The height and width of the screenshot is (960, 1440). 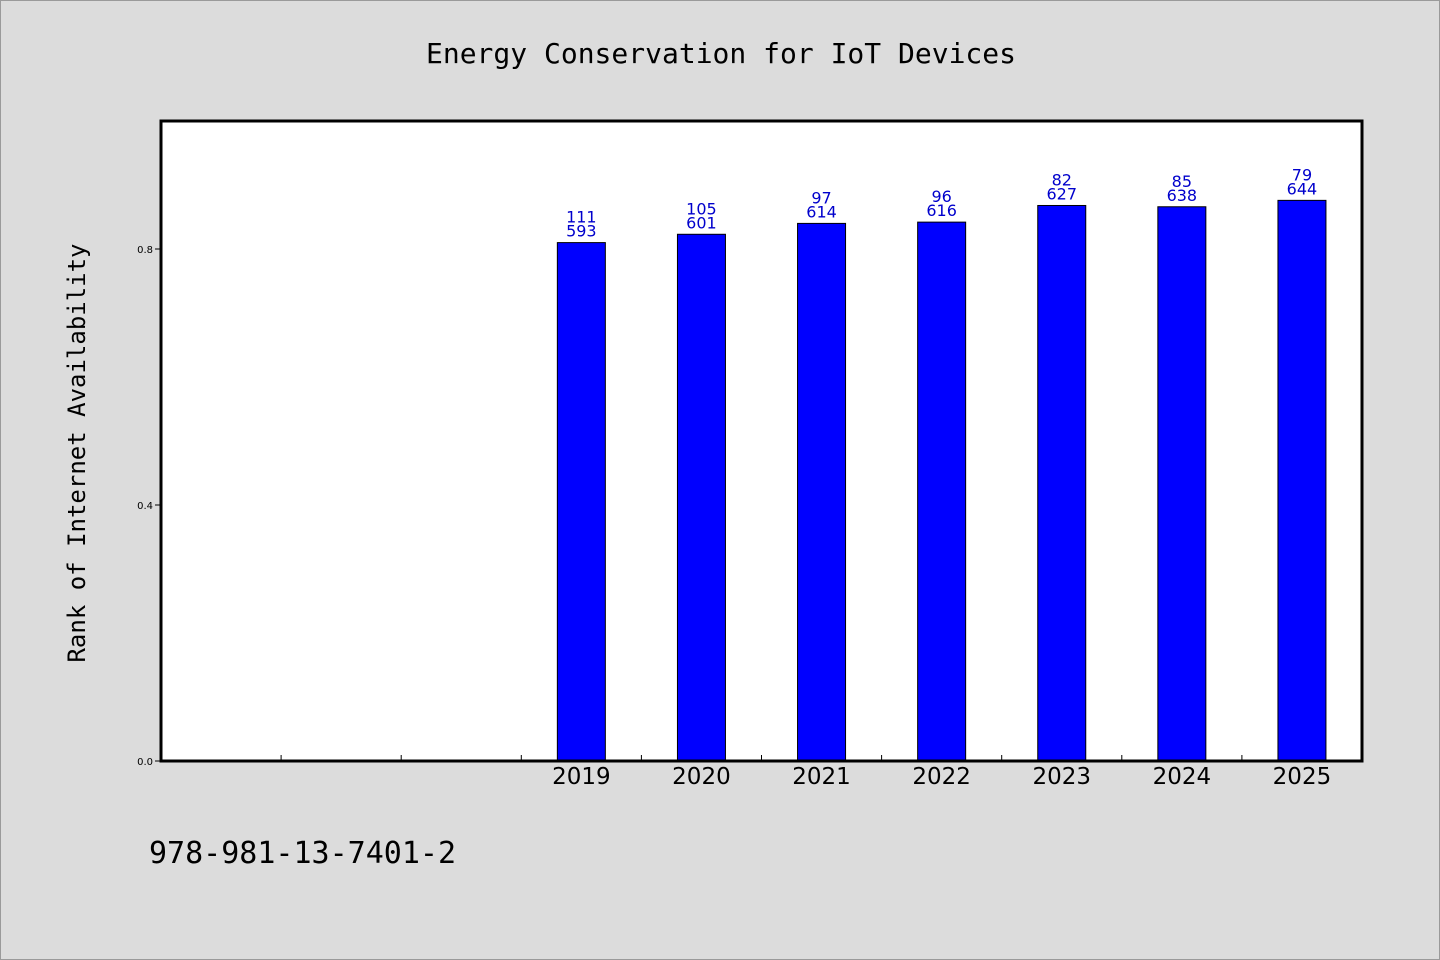 What do you see at coordinates (581, 217) in the screenshot?
I see `bar-label-upper: 111` at bounding box center [581, 217].